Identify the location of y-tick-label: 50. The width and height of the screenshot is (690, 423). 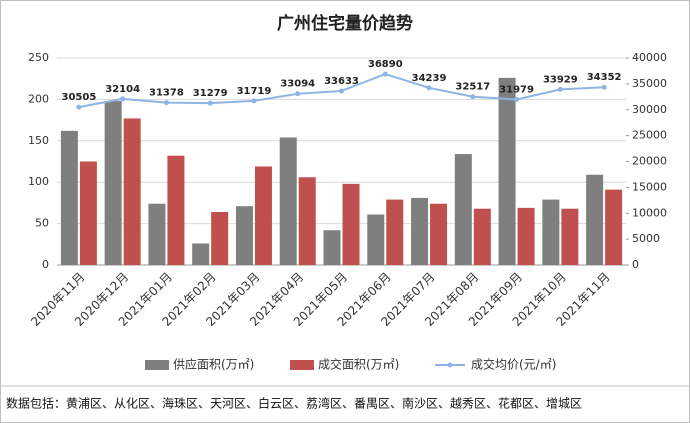
(42, 223).